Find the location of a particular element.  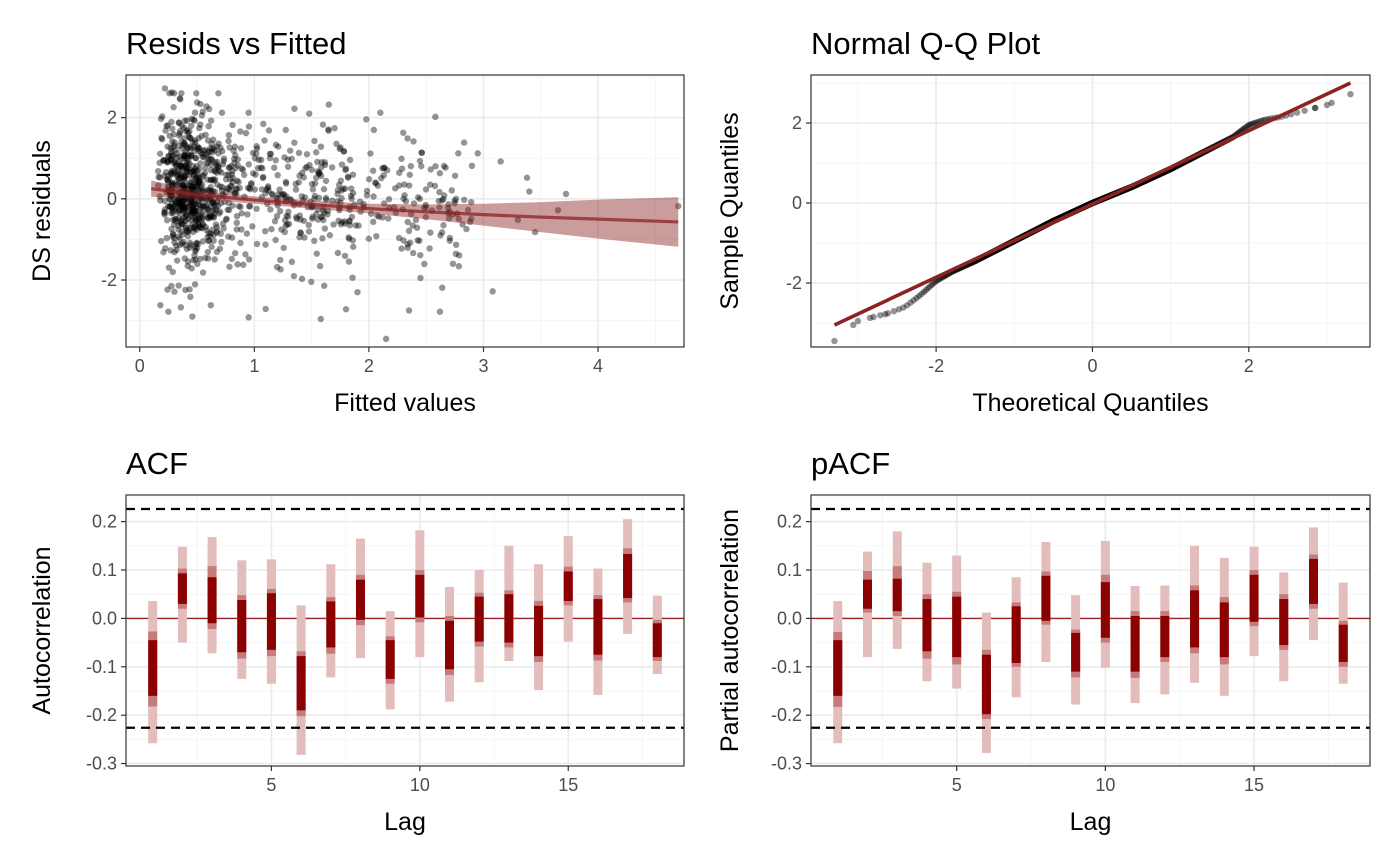

y-tick-label: -0.1 is located at coordinates (786, 667).